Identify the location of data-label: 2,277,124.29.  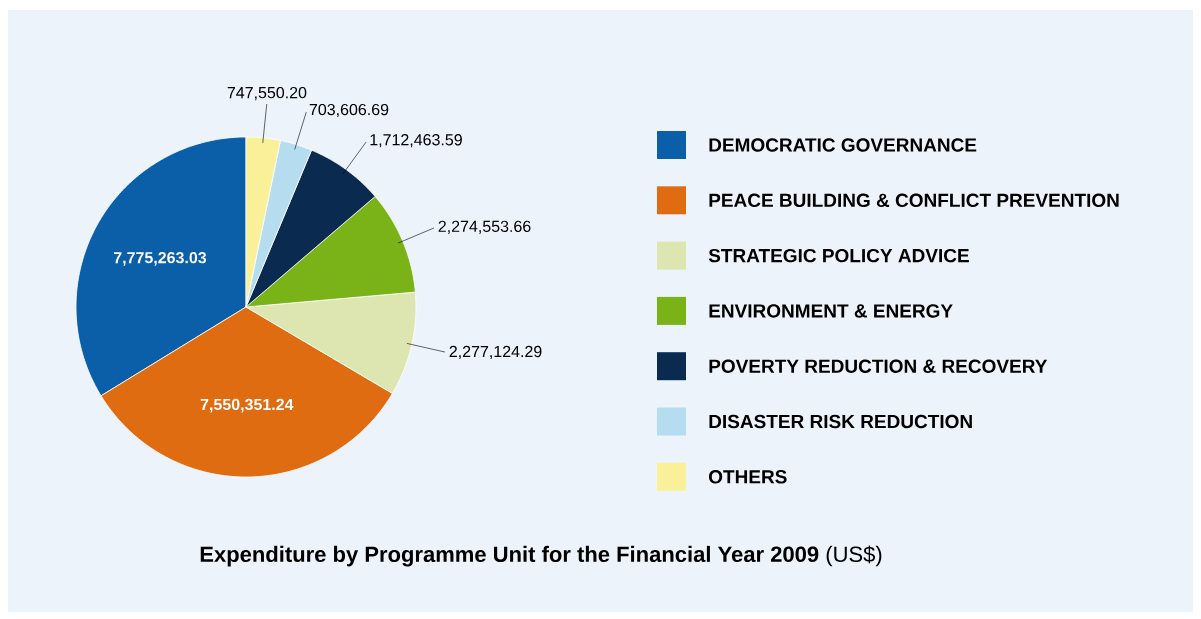
(495, 352).